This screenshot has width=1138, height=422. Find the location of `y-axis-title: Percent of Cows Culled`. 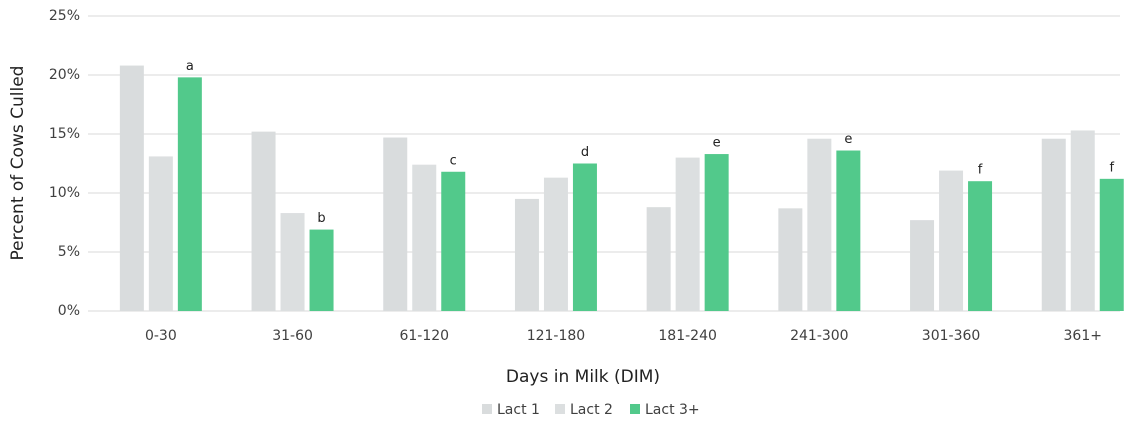

y-axis-title: Percent of Cows Culled is located at coordinates (18, 163).